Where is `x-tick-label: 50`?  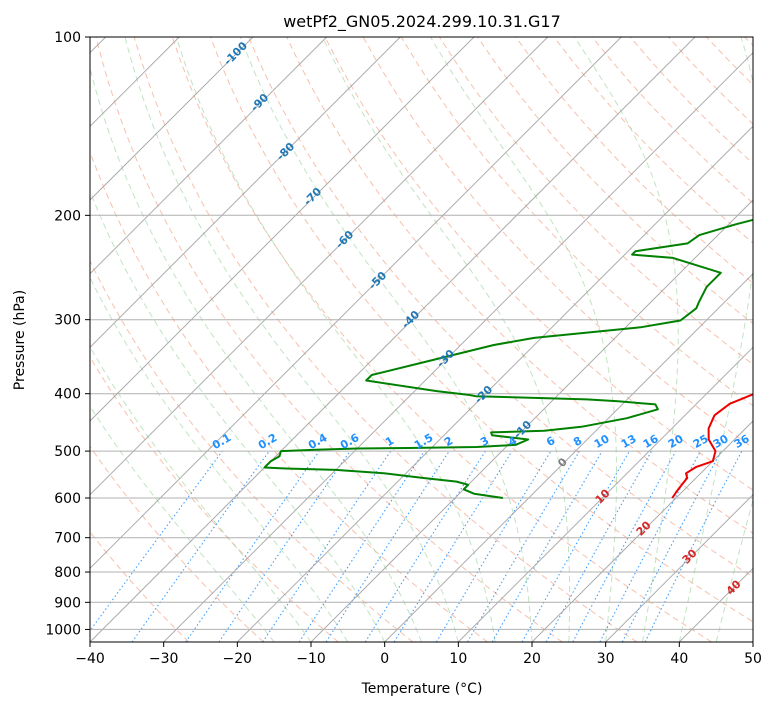
x-tick-label: 50 is located at coordinates (753, 659).